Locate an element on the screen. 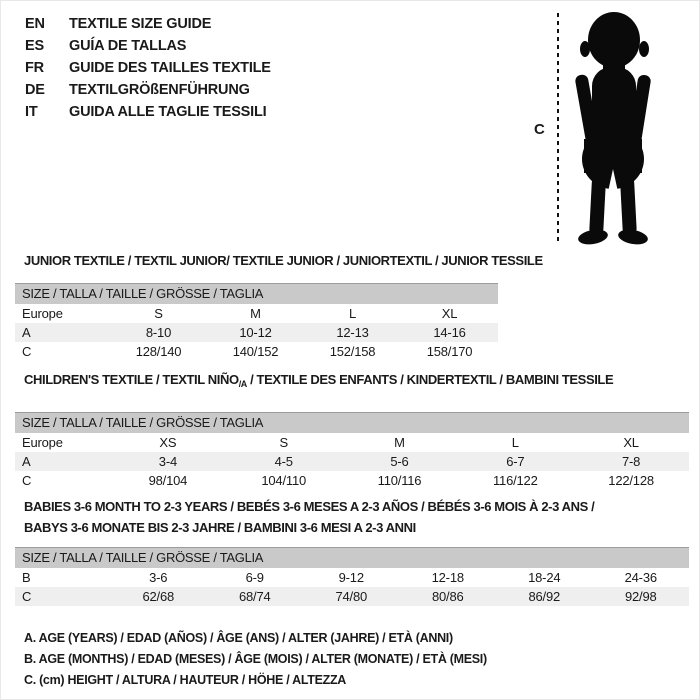 The height and width of the screenshot is (700, 700). size-value-cell: 10-12 is located at coordinates (255, 332).